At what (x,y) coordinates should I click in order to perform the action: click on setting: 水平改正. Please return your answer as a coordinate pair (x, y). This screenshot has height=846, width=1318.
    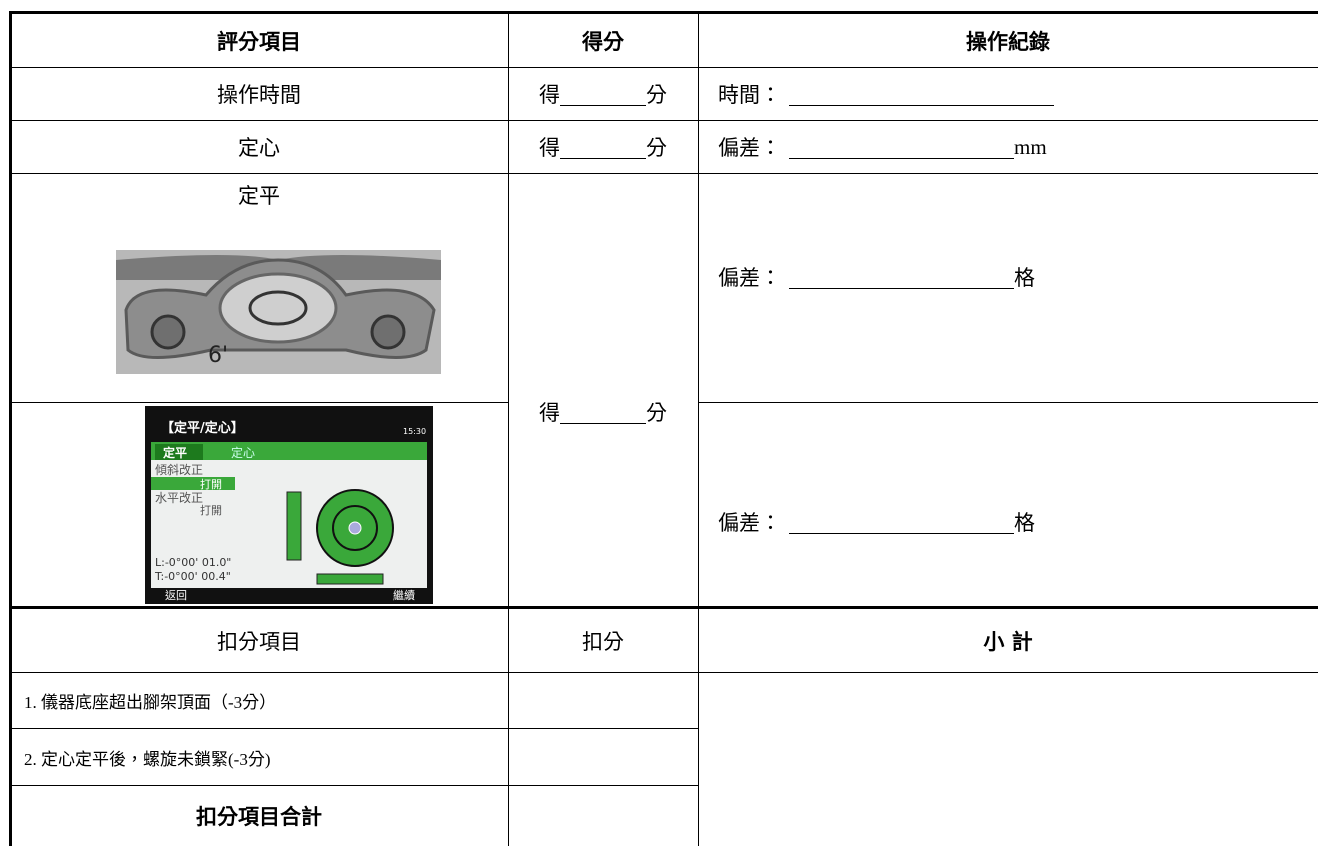
    Looking at the image, I should click on (179, 498).